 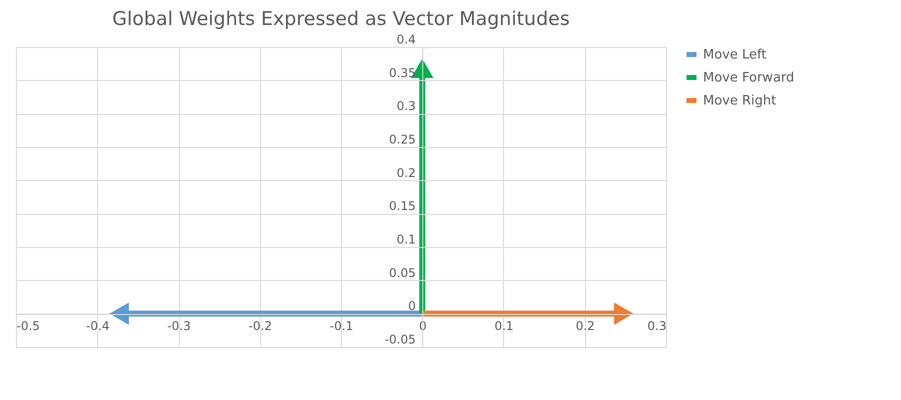 I want to click on x-tick-label: 0, so click(x=422, y=326).